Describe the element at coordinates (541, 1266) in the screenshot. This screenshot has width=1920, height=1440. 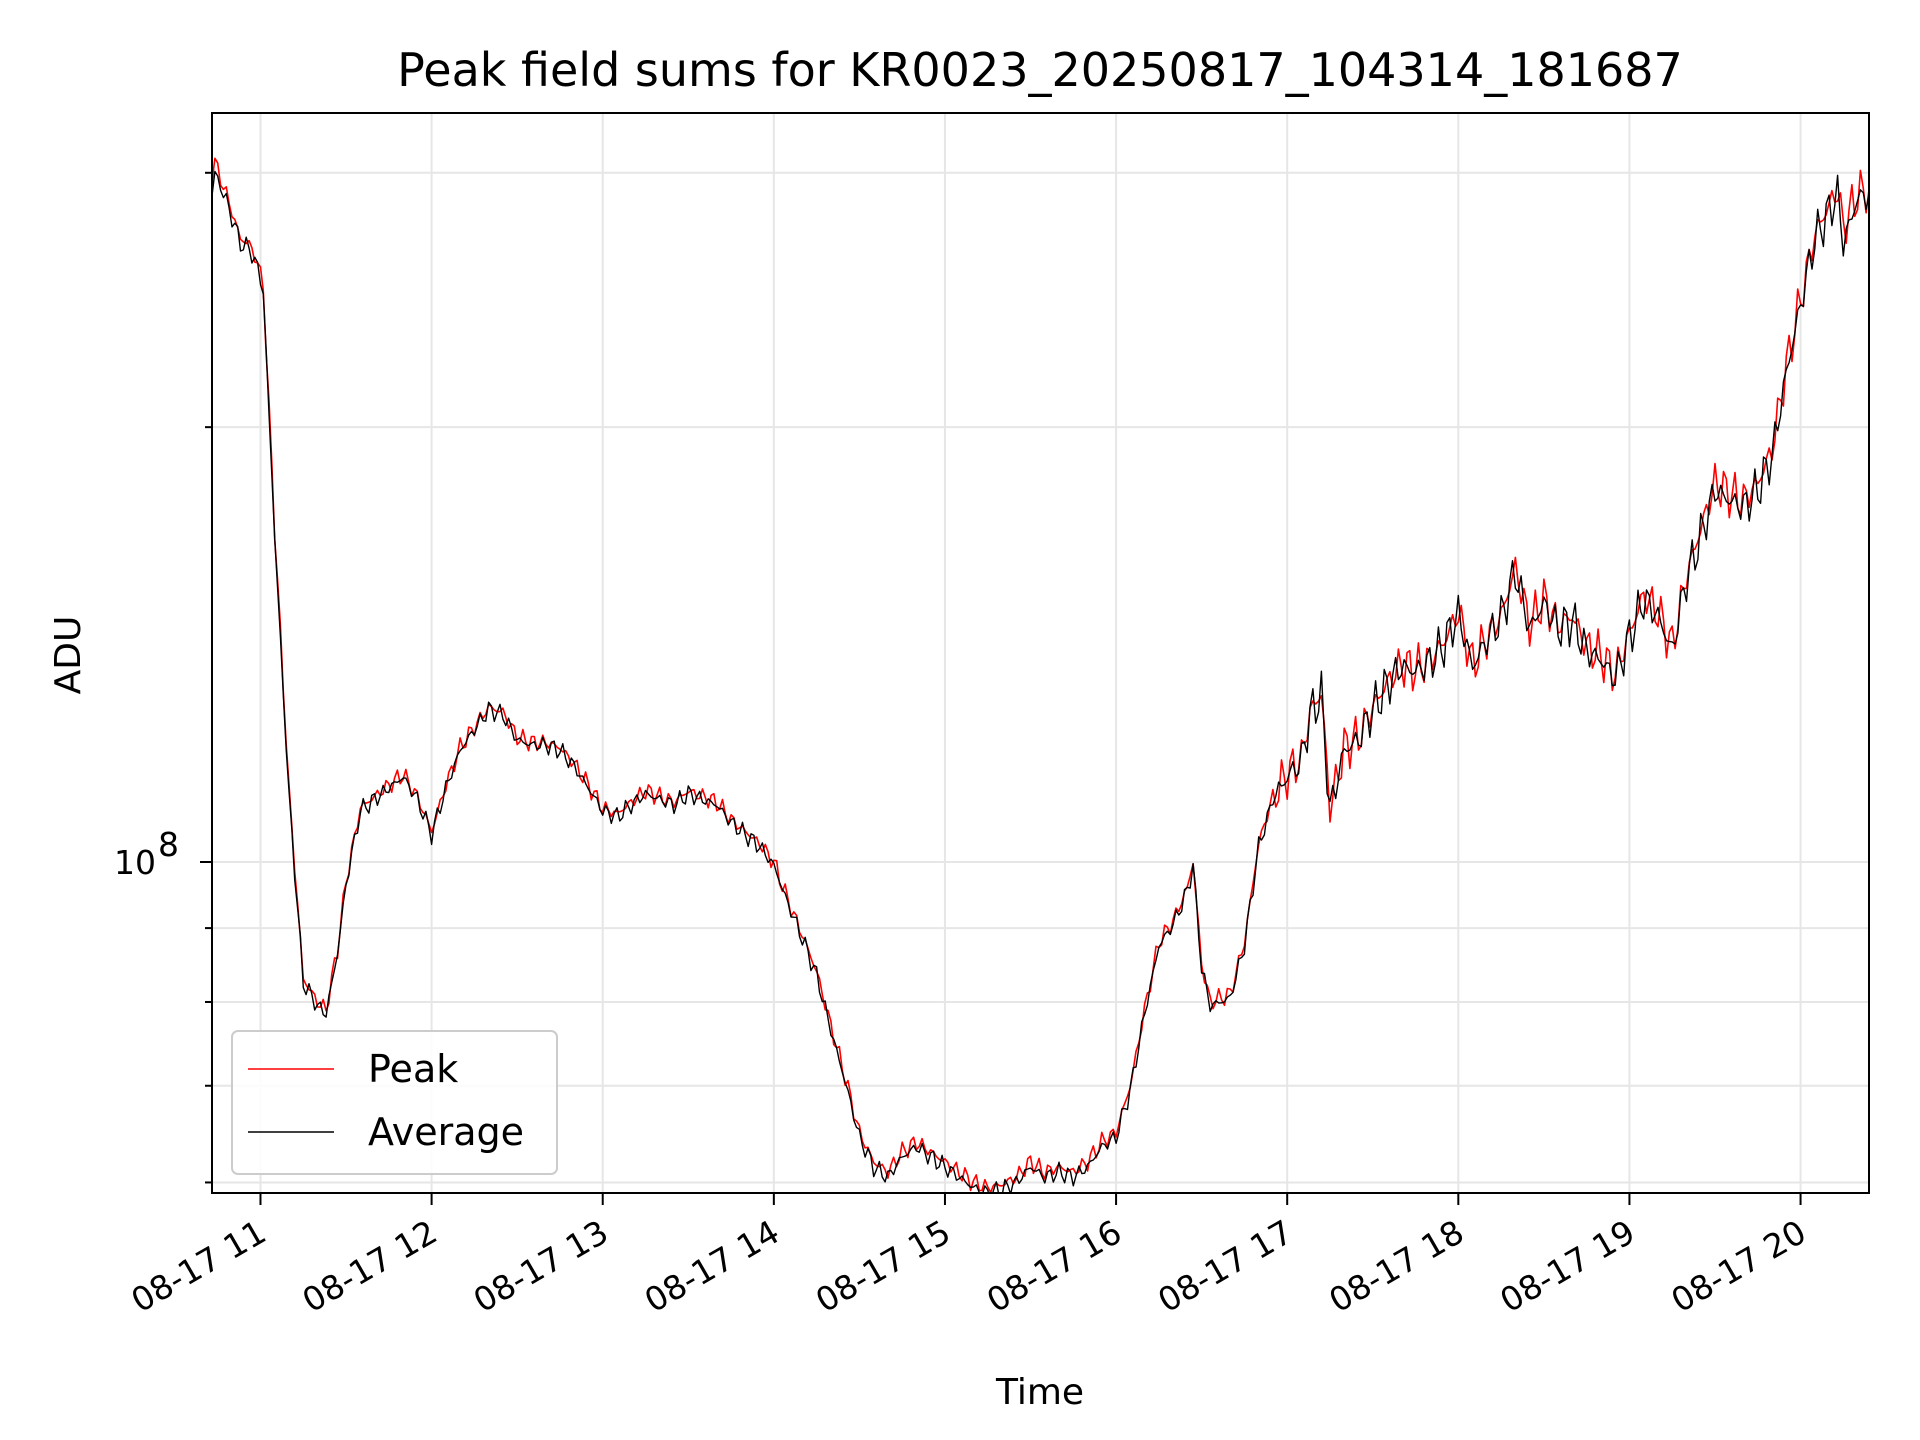
I see `x-tick-label: 08-17 13` at that location.